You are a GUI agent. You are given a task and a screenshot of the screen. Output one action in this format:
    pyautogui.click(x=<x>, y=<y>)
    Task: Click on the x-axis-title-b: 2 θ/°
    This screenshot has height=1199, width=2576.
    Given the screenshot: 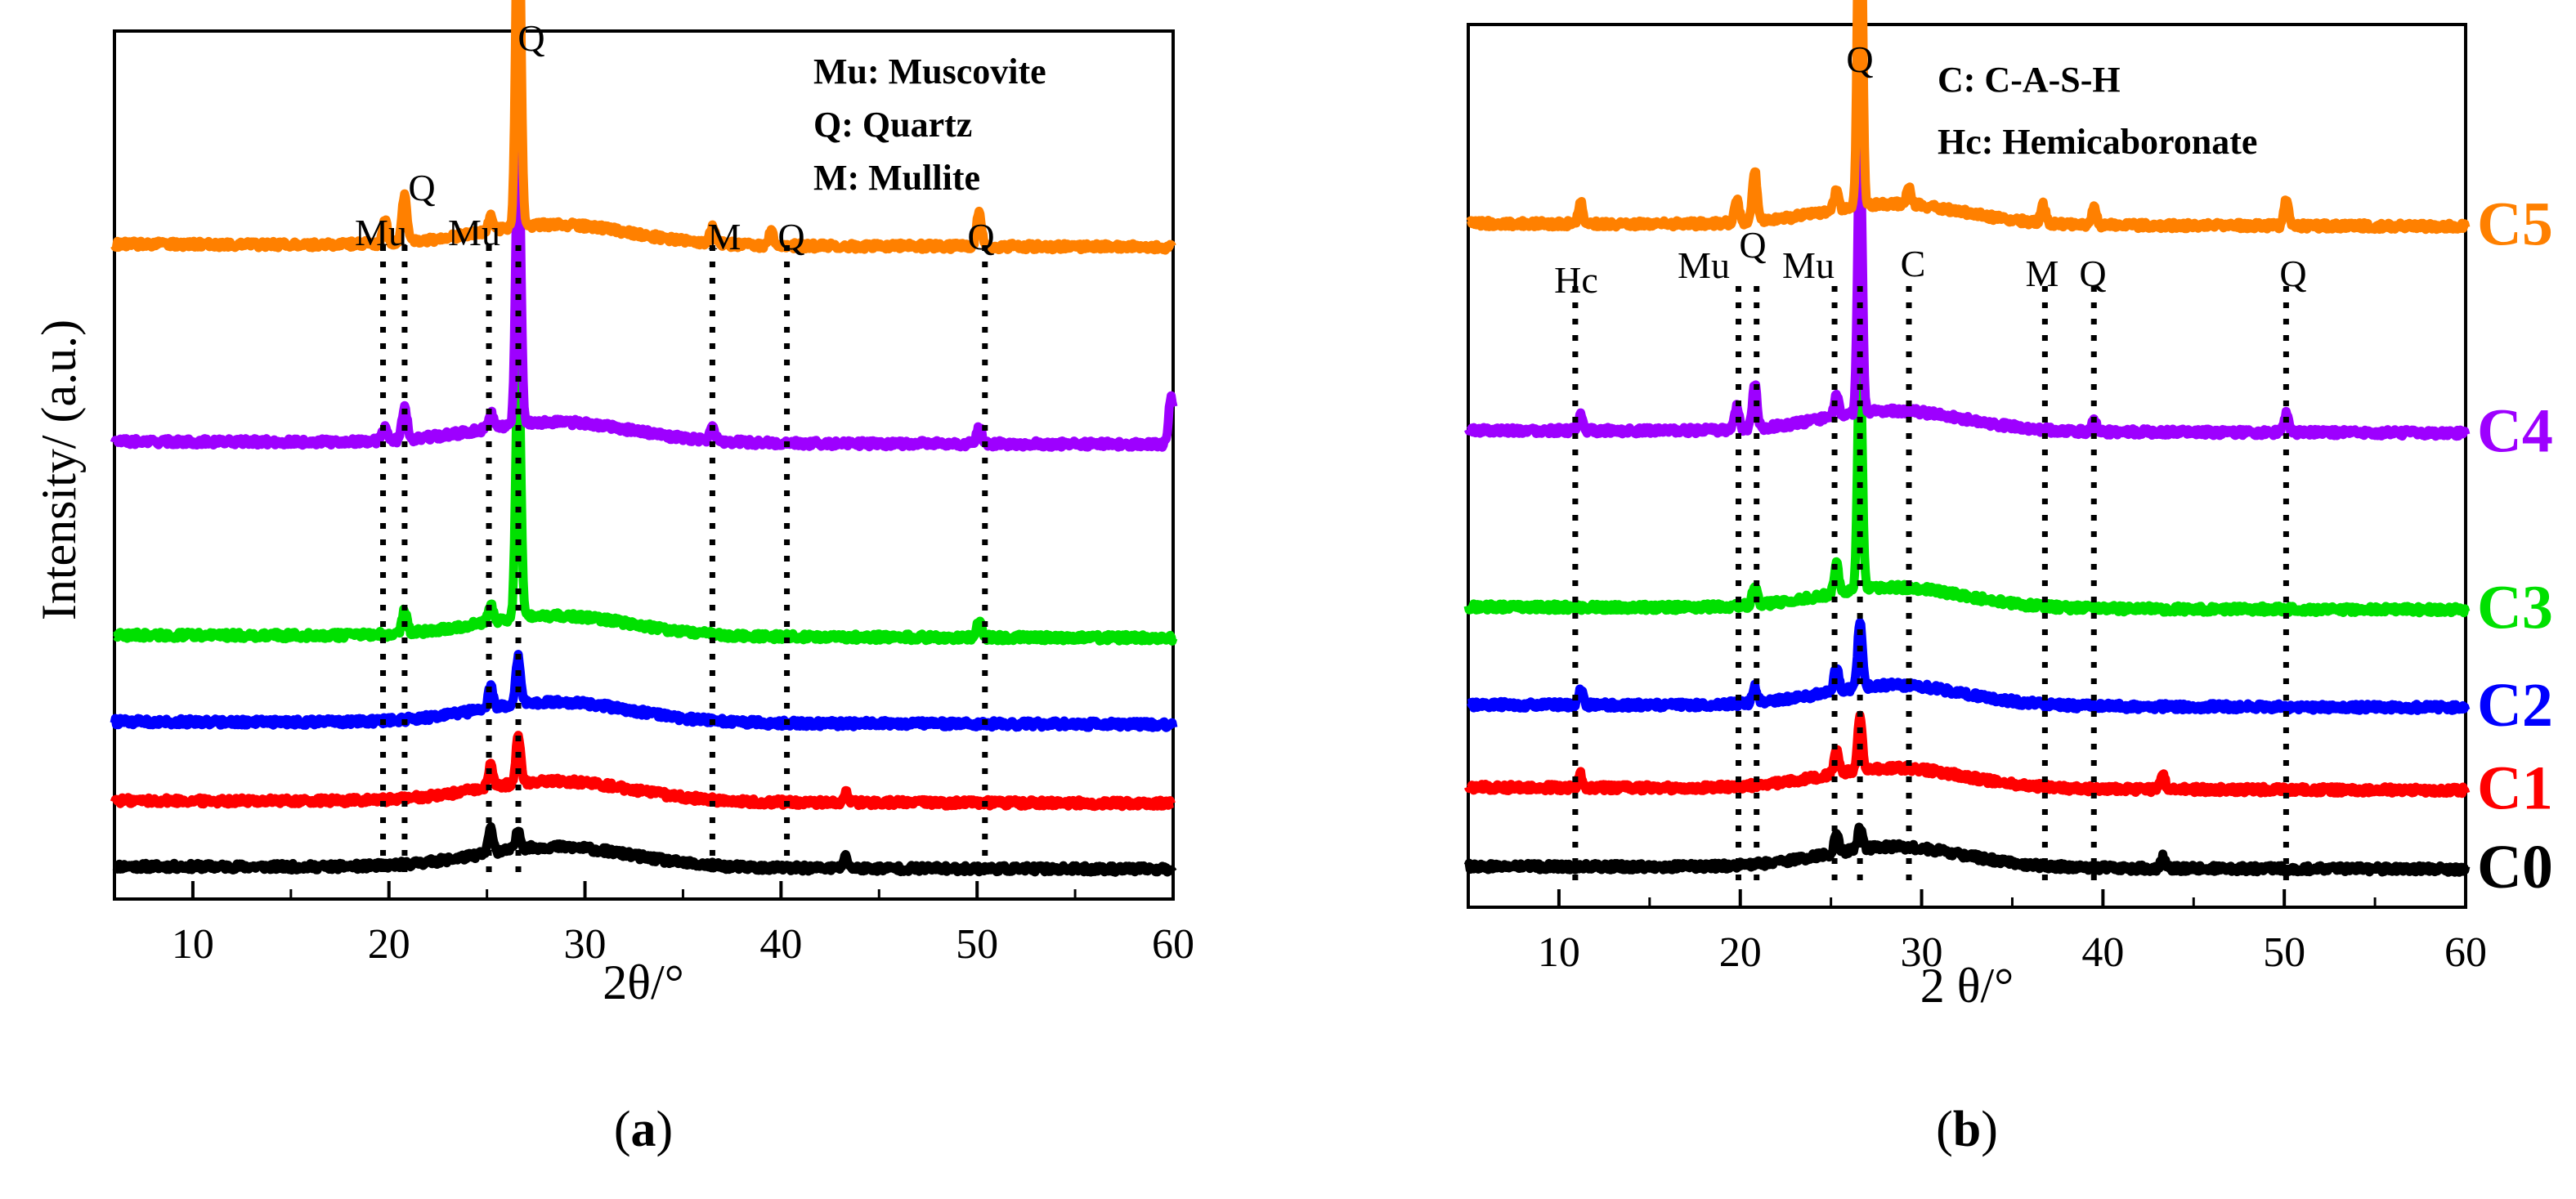 What is the action you would take?
    pyautogui.click(x=1967, y=986)
    